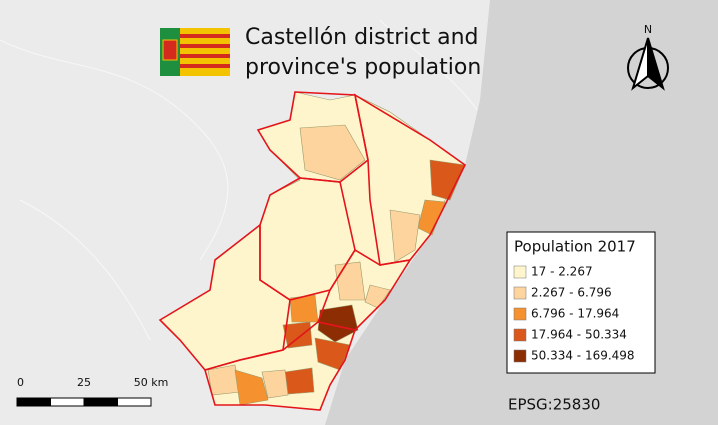 The image size is (718, 425). Describe the element at coordinates (571, 293) in the screenshot. I see `legend-label: 2.267 - 6.796` at that location.